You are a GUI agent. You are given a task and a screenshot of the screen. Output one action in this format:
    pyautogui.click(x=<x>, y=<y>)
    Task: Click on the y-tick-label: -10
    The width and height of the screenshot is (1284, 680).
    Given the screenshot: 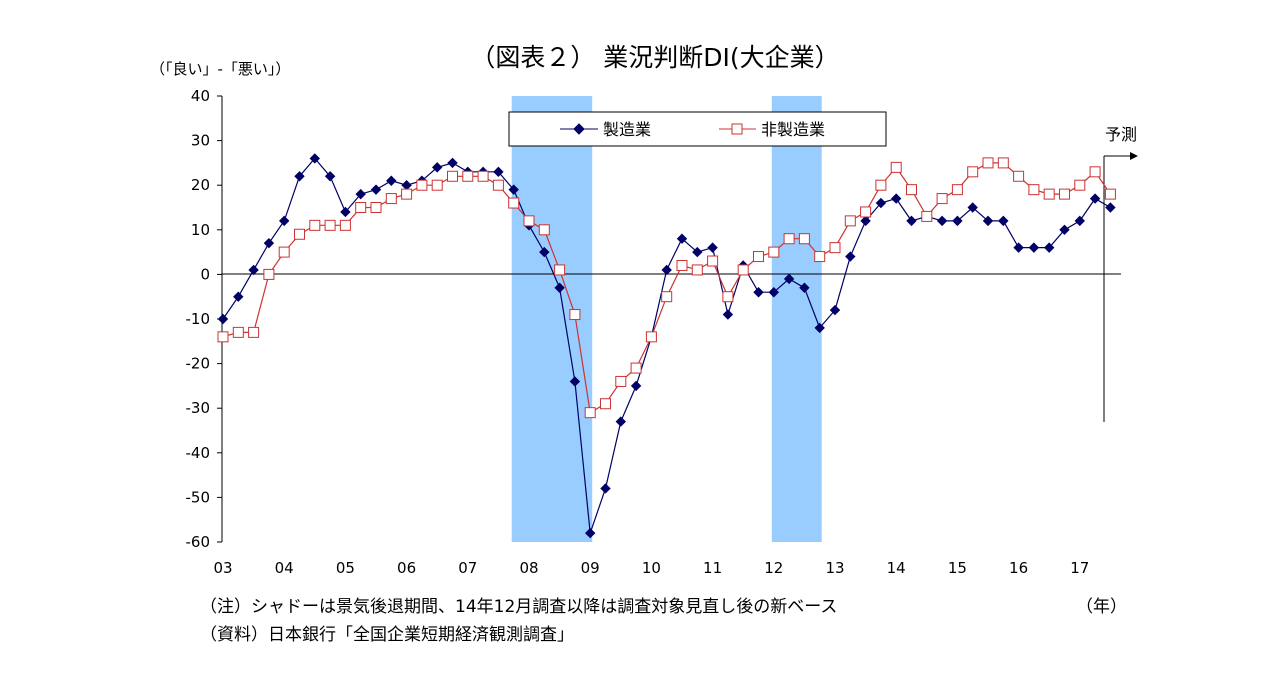 What is the action you would take?
    pyautogui.click(x=198, y=319)
    